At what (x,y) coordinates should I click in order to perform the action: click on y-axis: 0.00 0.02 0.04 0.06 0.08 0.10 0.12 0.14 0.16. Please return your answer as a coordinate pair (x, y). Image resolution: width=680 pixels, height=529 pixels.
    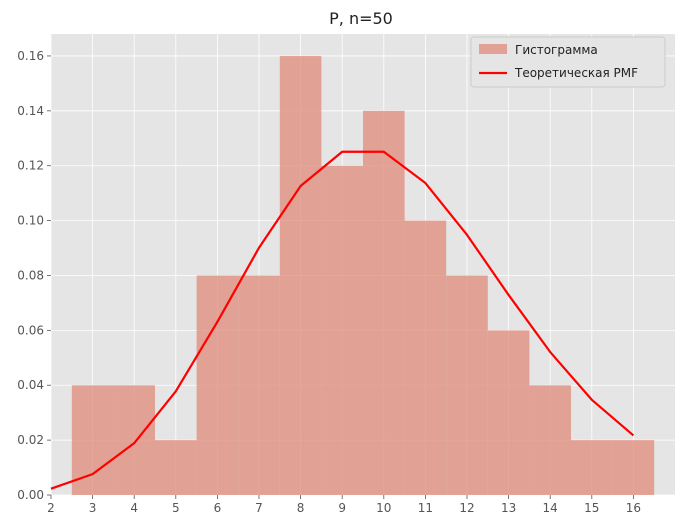
    Looking at the image, I should click on (34, 275).